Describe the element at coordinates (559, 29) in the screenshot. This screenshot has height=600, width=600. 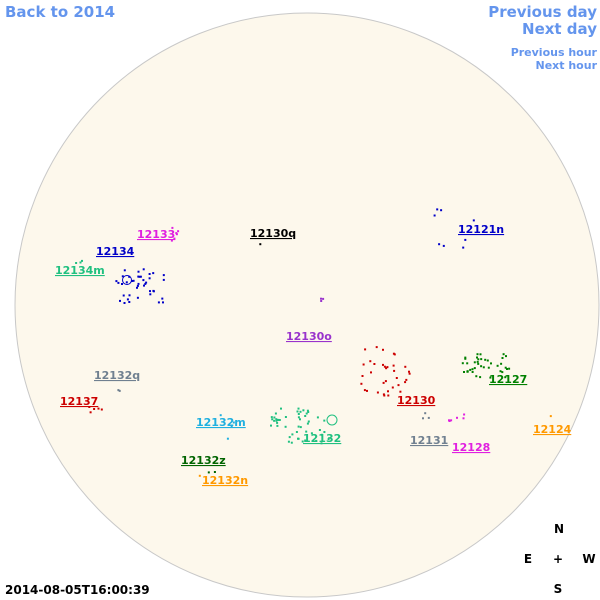
I see `next-day-link: Next day` at that location.